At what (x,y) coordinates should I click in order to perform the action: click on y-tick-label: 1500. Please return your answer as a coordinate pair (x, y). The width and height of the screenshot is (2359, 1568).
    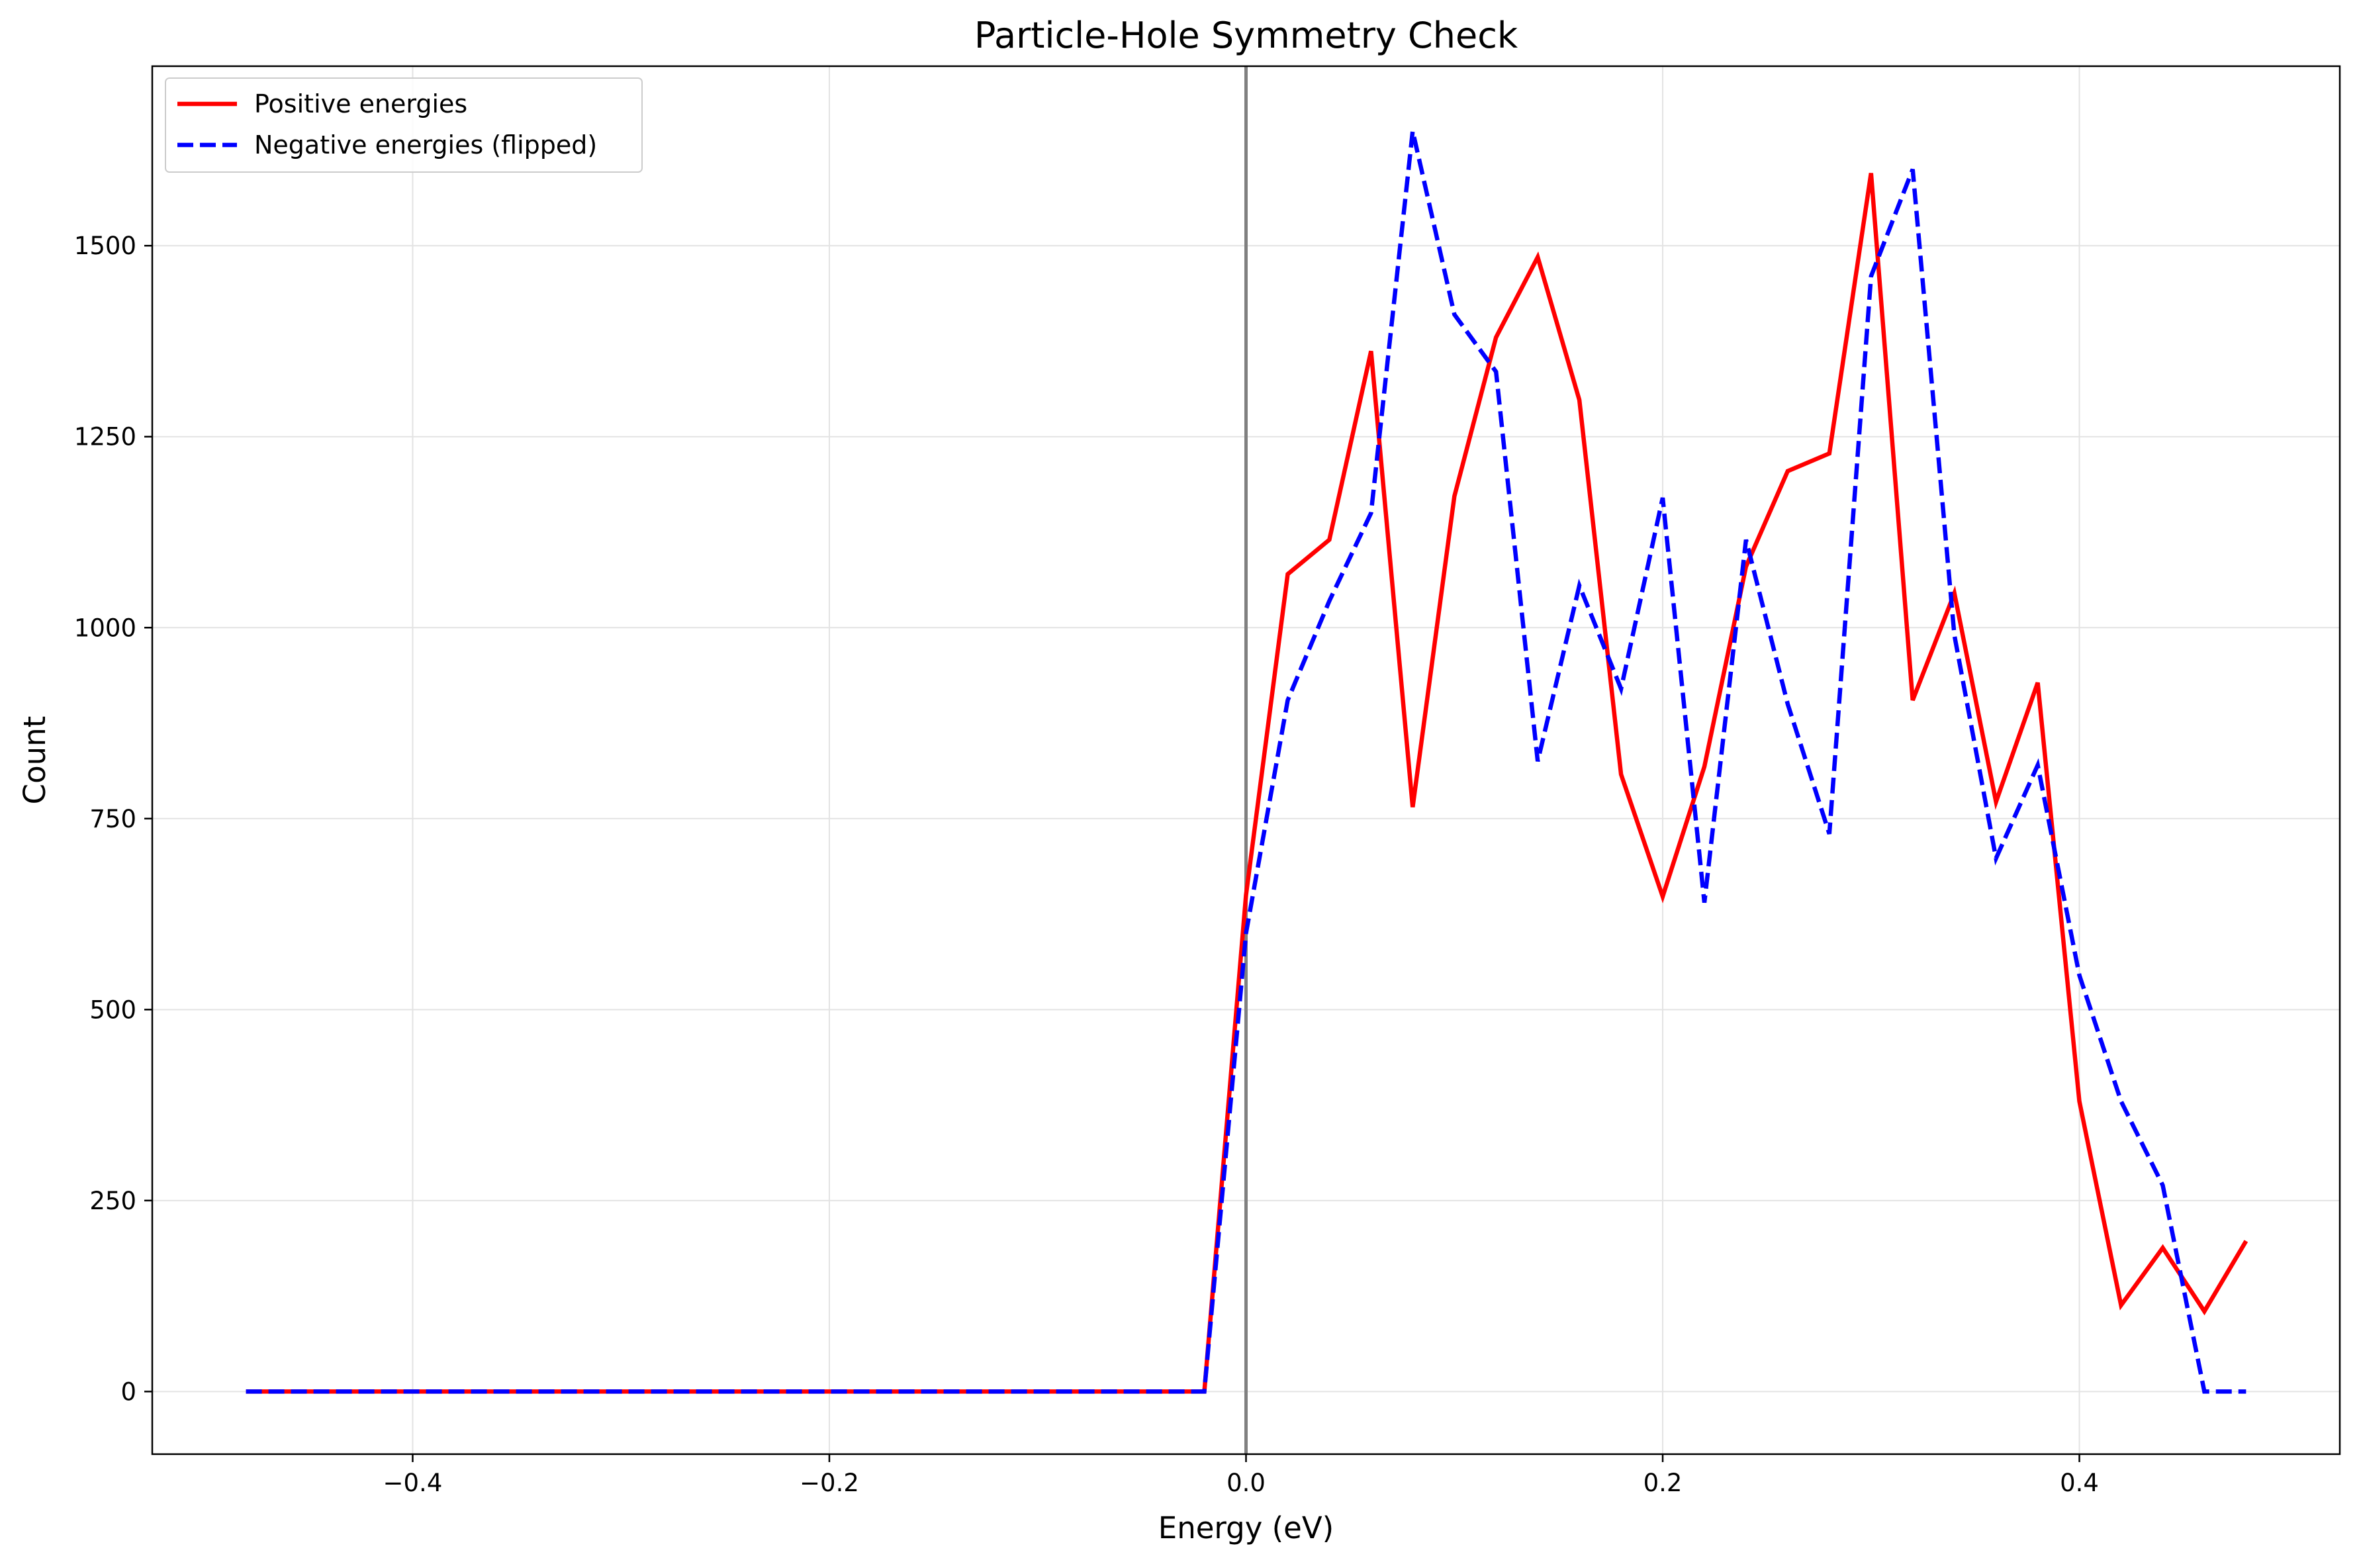
    Looking at the image, I should click on (105, 246).